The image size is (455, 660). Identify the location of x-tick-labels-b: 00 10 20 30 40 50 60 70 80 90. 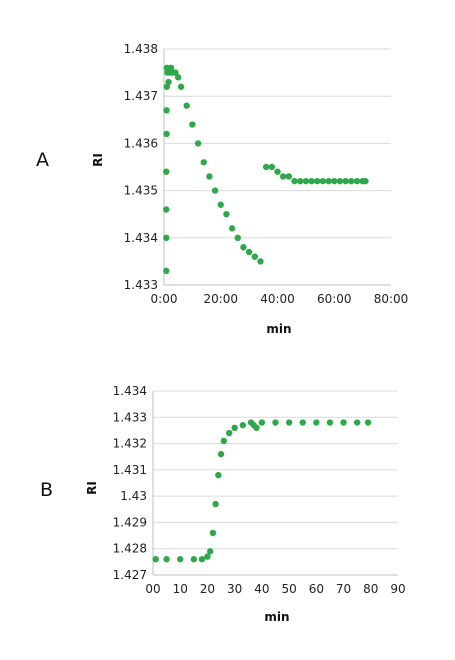
(275, 589).